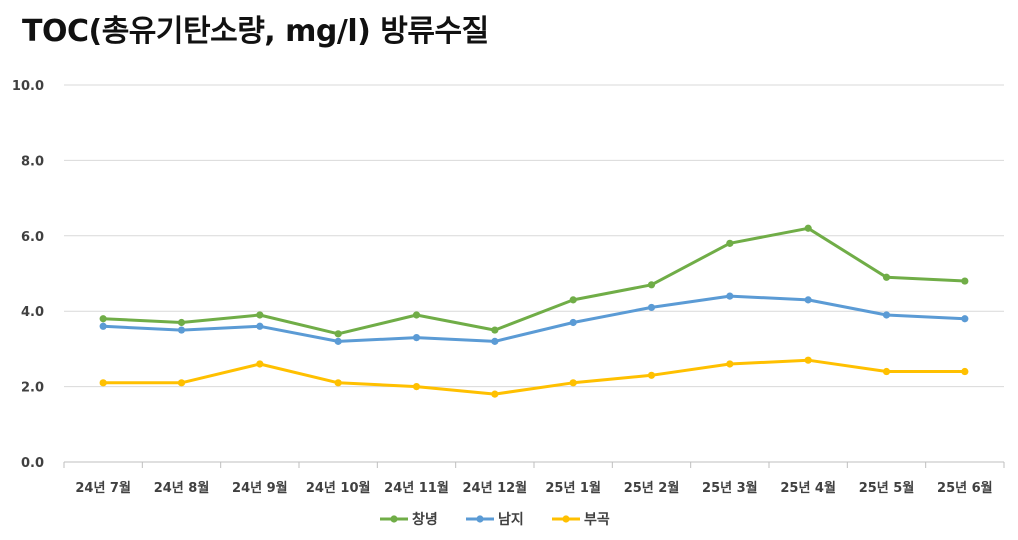 The height and width of the screenshot is (540, 1018). What do you see at coordinates (581, 520) in the screenshot?
I see `legend-item: 부곡` at bounding box center [581, 520].